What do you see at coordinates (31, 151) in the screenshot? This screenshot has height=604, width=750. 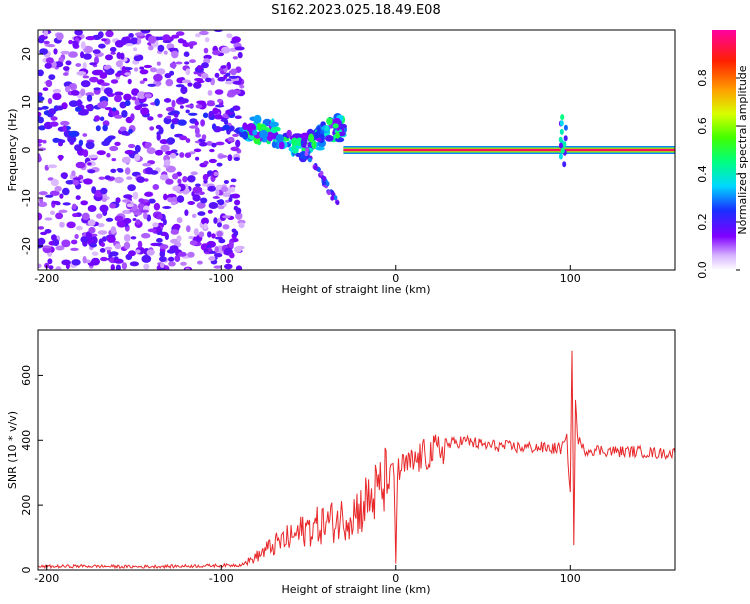 I see `spectrogram-y-ticks: -20 -10 0 10 20` at bounding box center [31, 151].